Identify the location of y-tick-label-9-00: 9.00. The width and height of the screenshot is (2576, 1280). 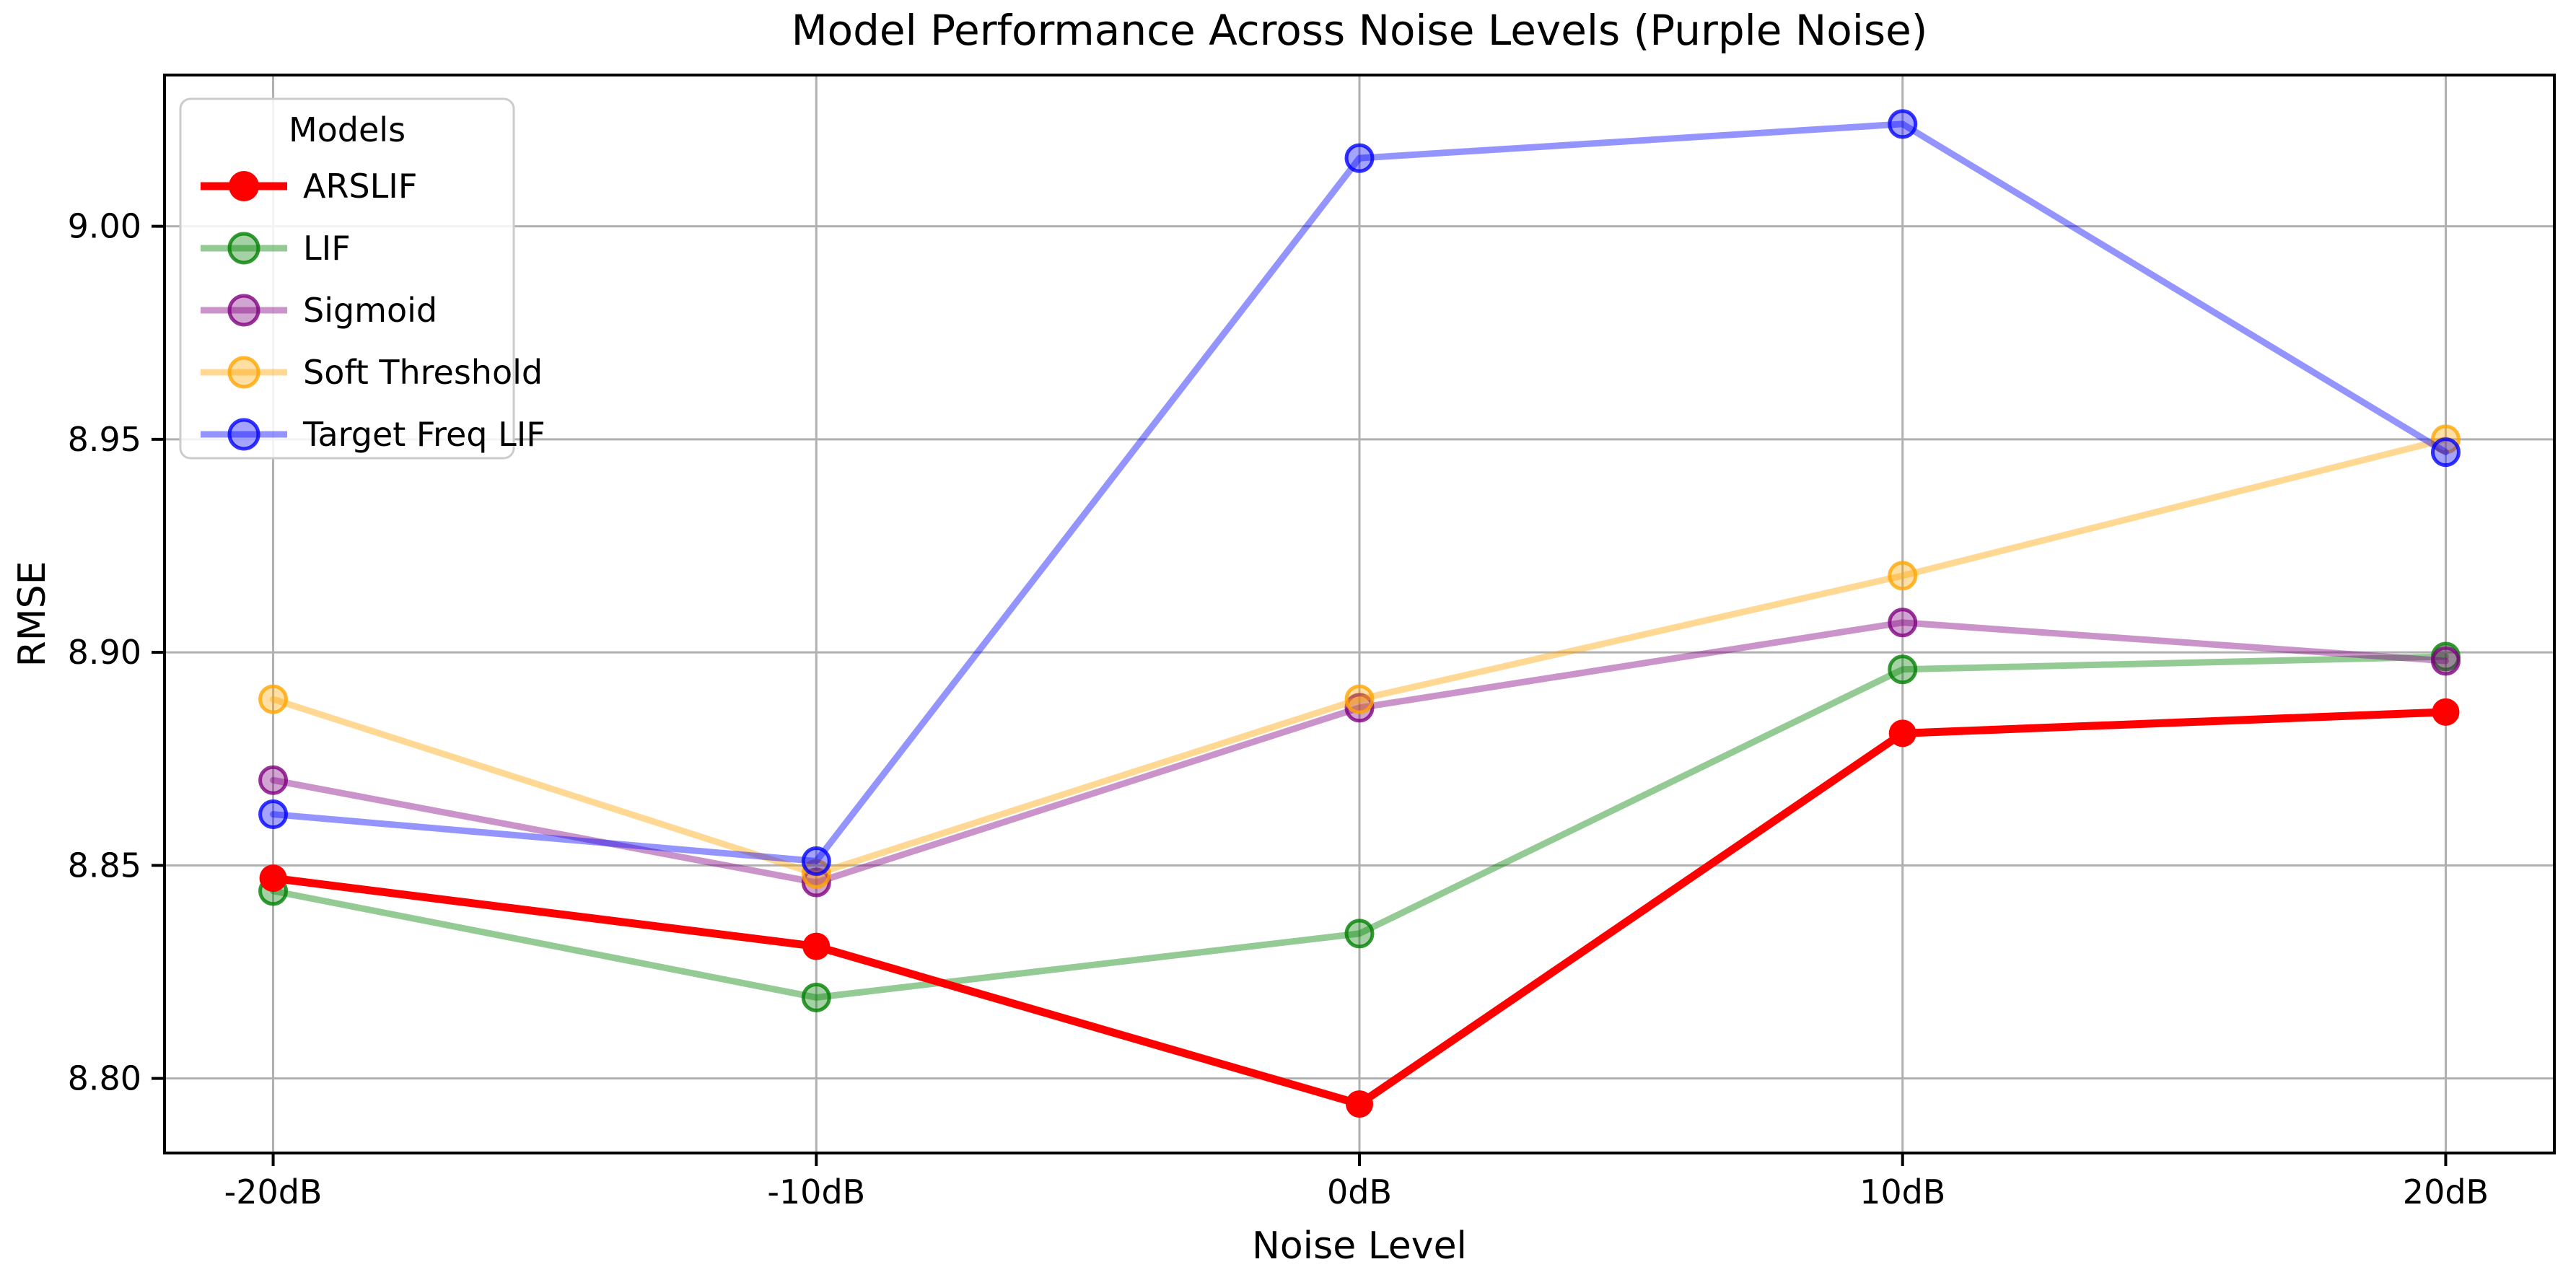
(105, 226).